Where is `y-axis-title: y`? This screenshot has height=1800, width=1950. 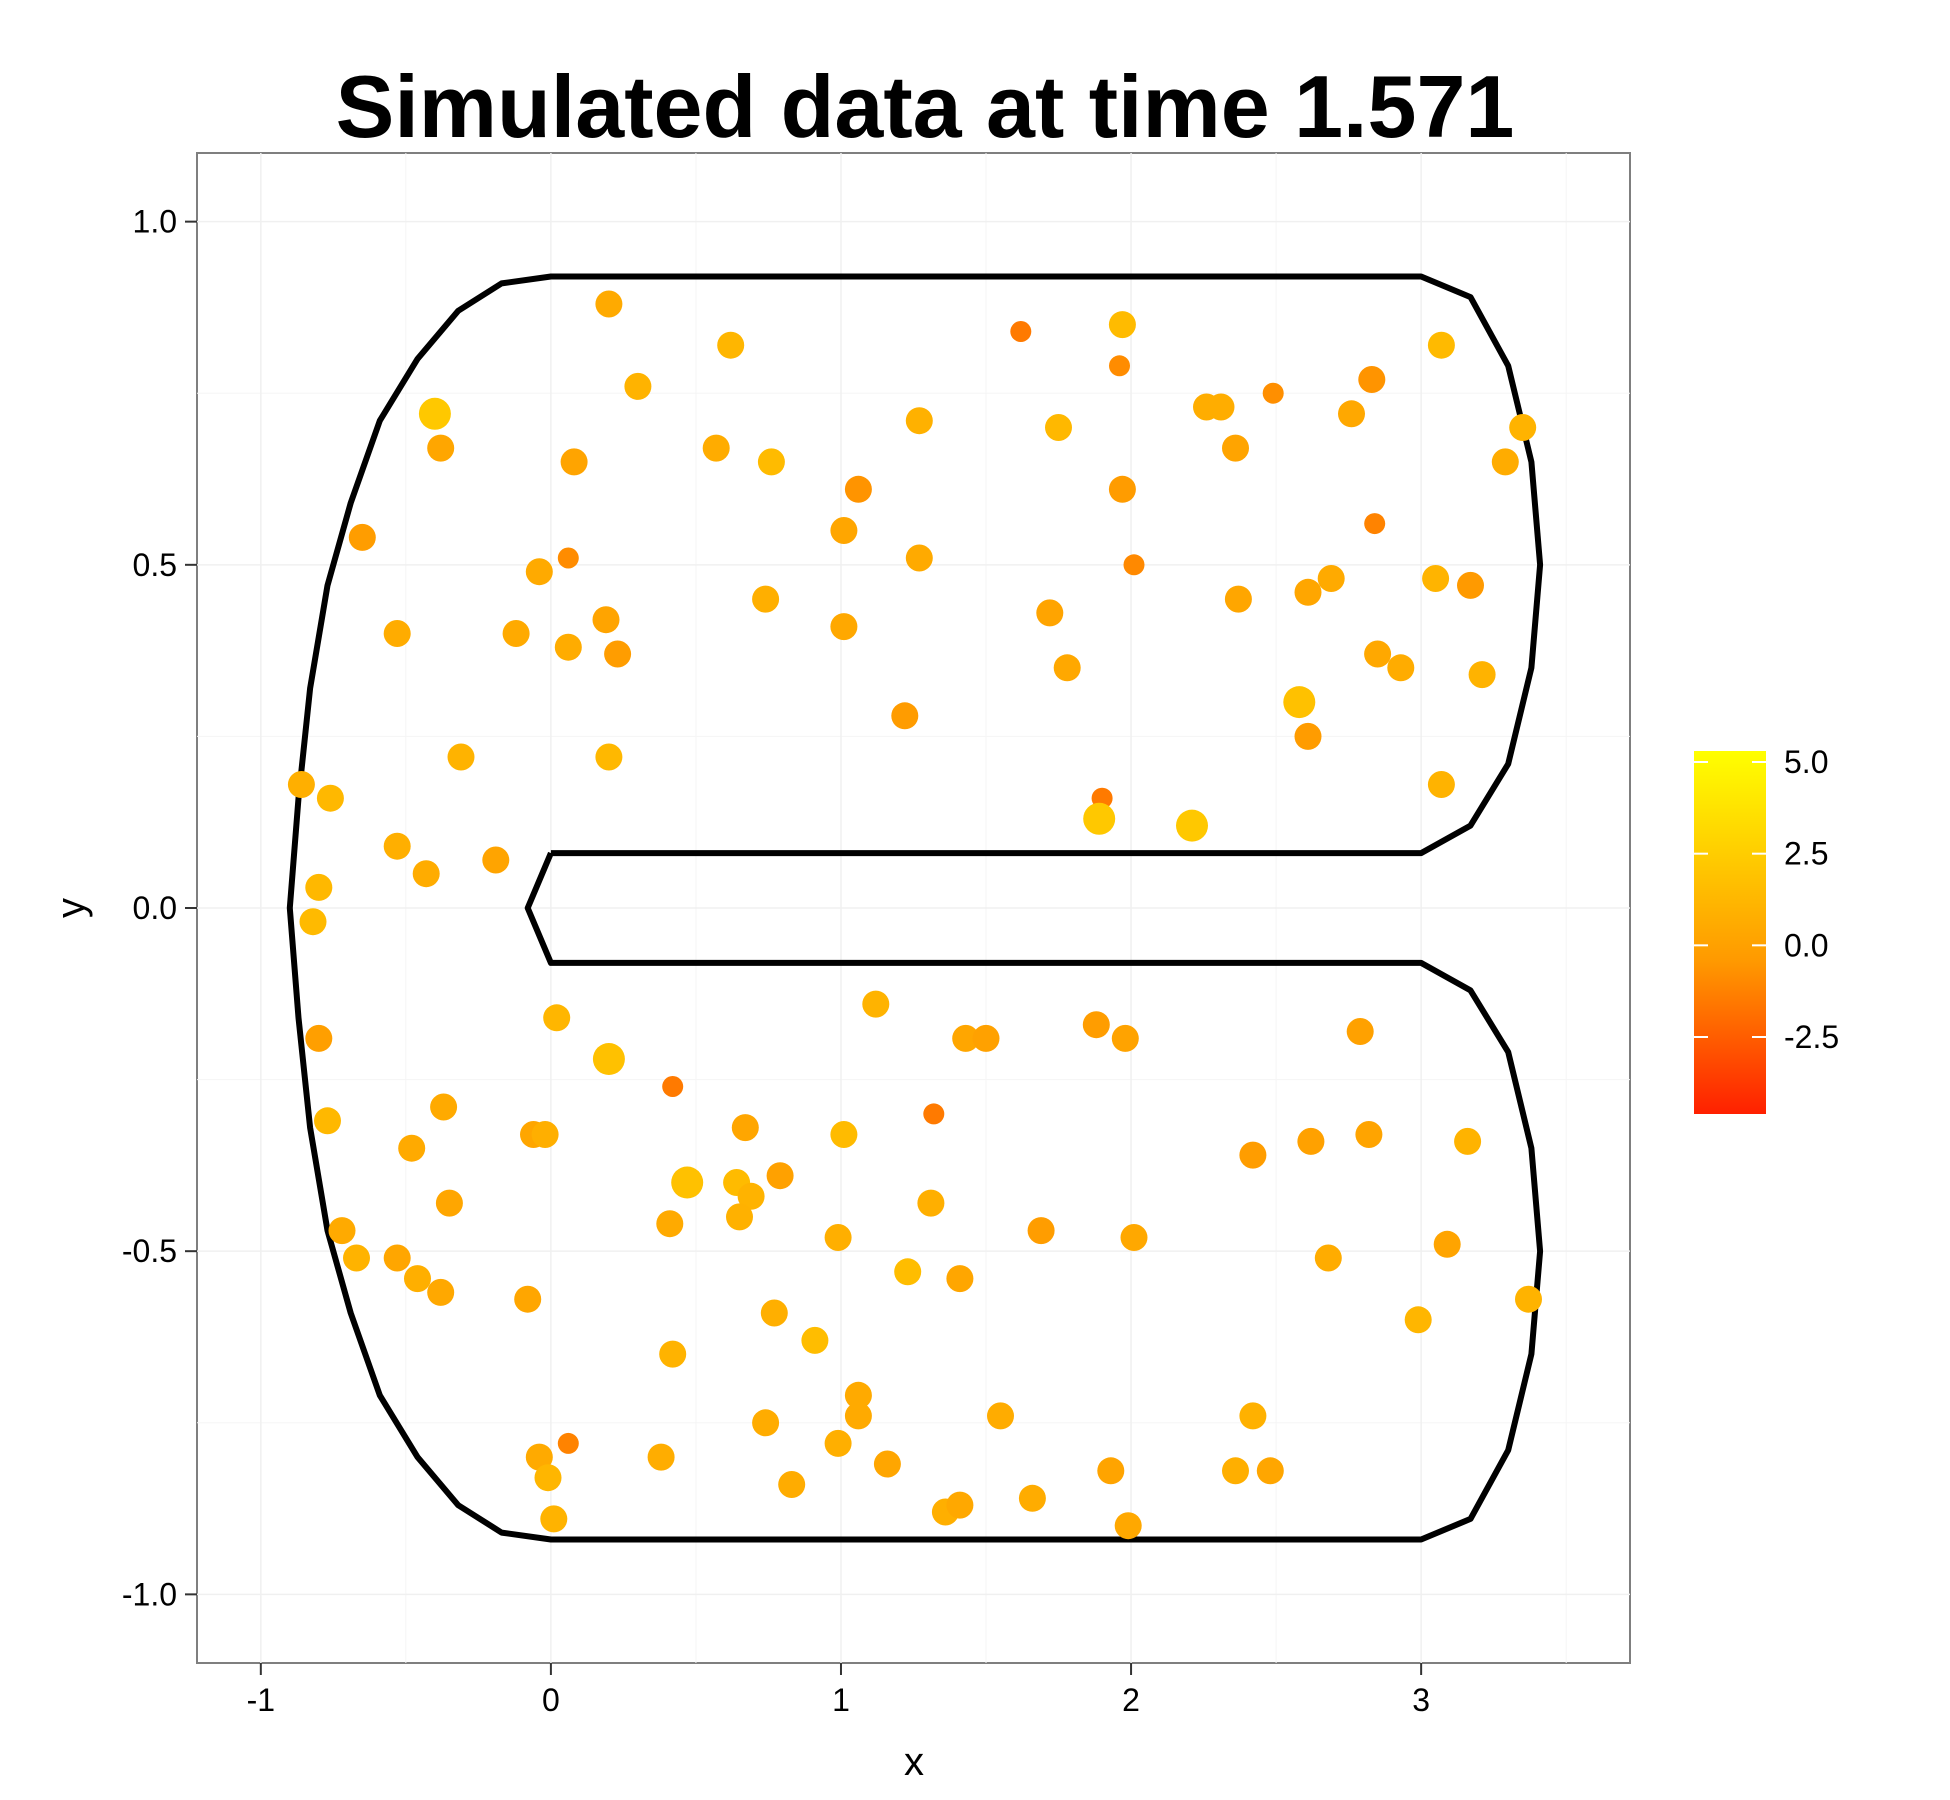
y-axis-title: y is located at coordinates (71, 908).